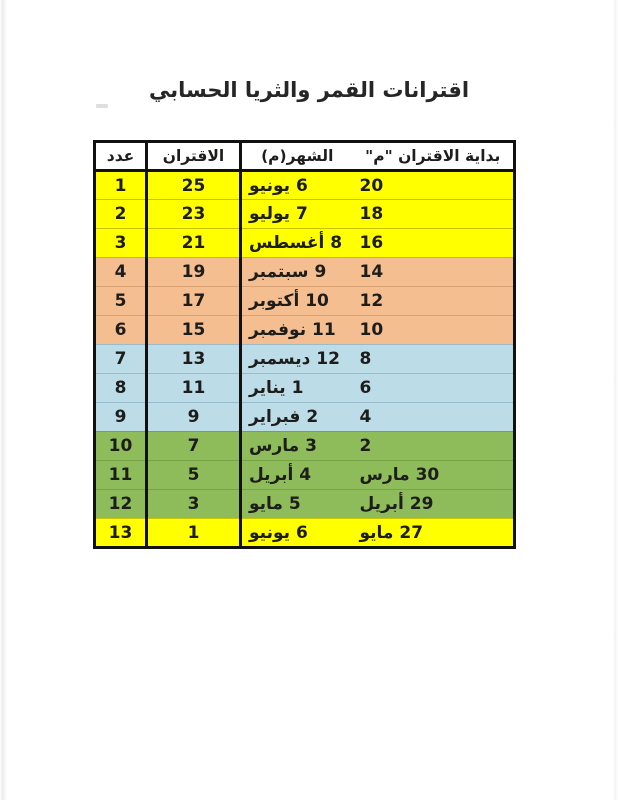 Image resolution: width=618 pixels, height=800 pixels. Describe the element at coordinates (120, 243) in the screenshot. I see `cell-count: 3` at that location.